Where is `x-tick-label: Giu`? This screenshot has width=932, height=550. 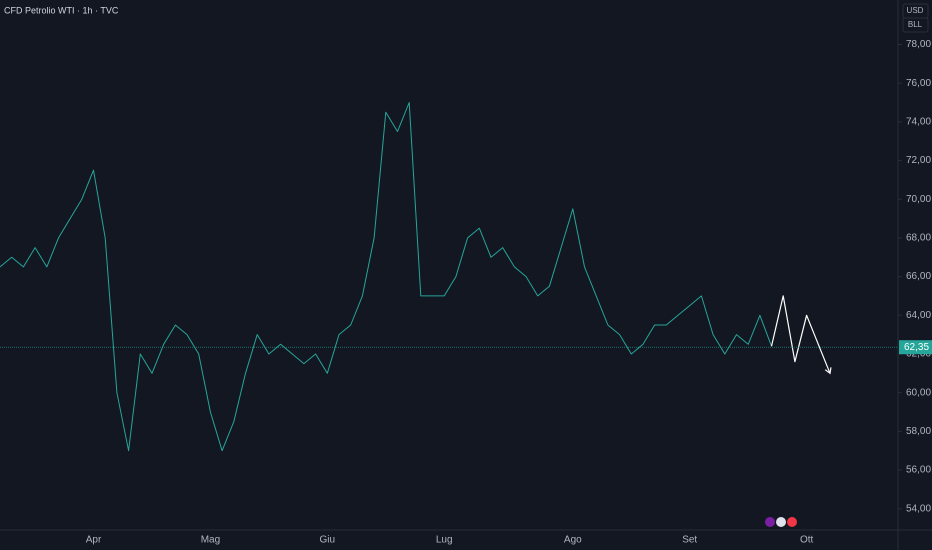 x-tick-label: Giu is located at coordinates (328, 540).